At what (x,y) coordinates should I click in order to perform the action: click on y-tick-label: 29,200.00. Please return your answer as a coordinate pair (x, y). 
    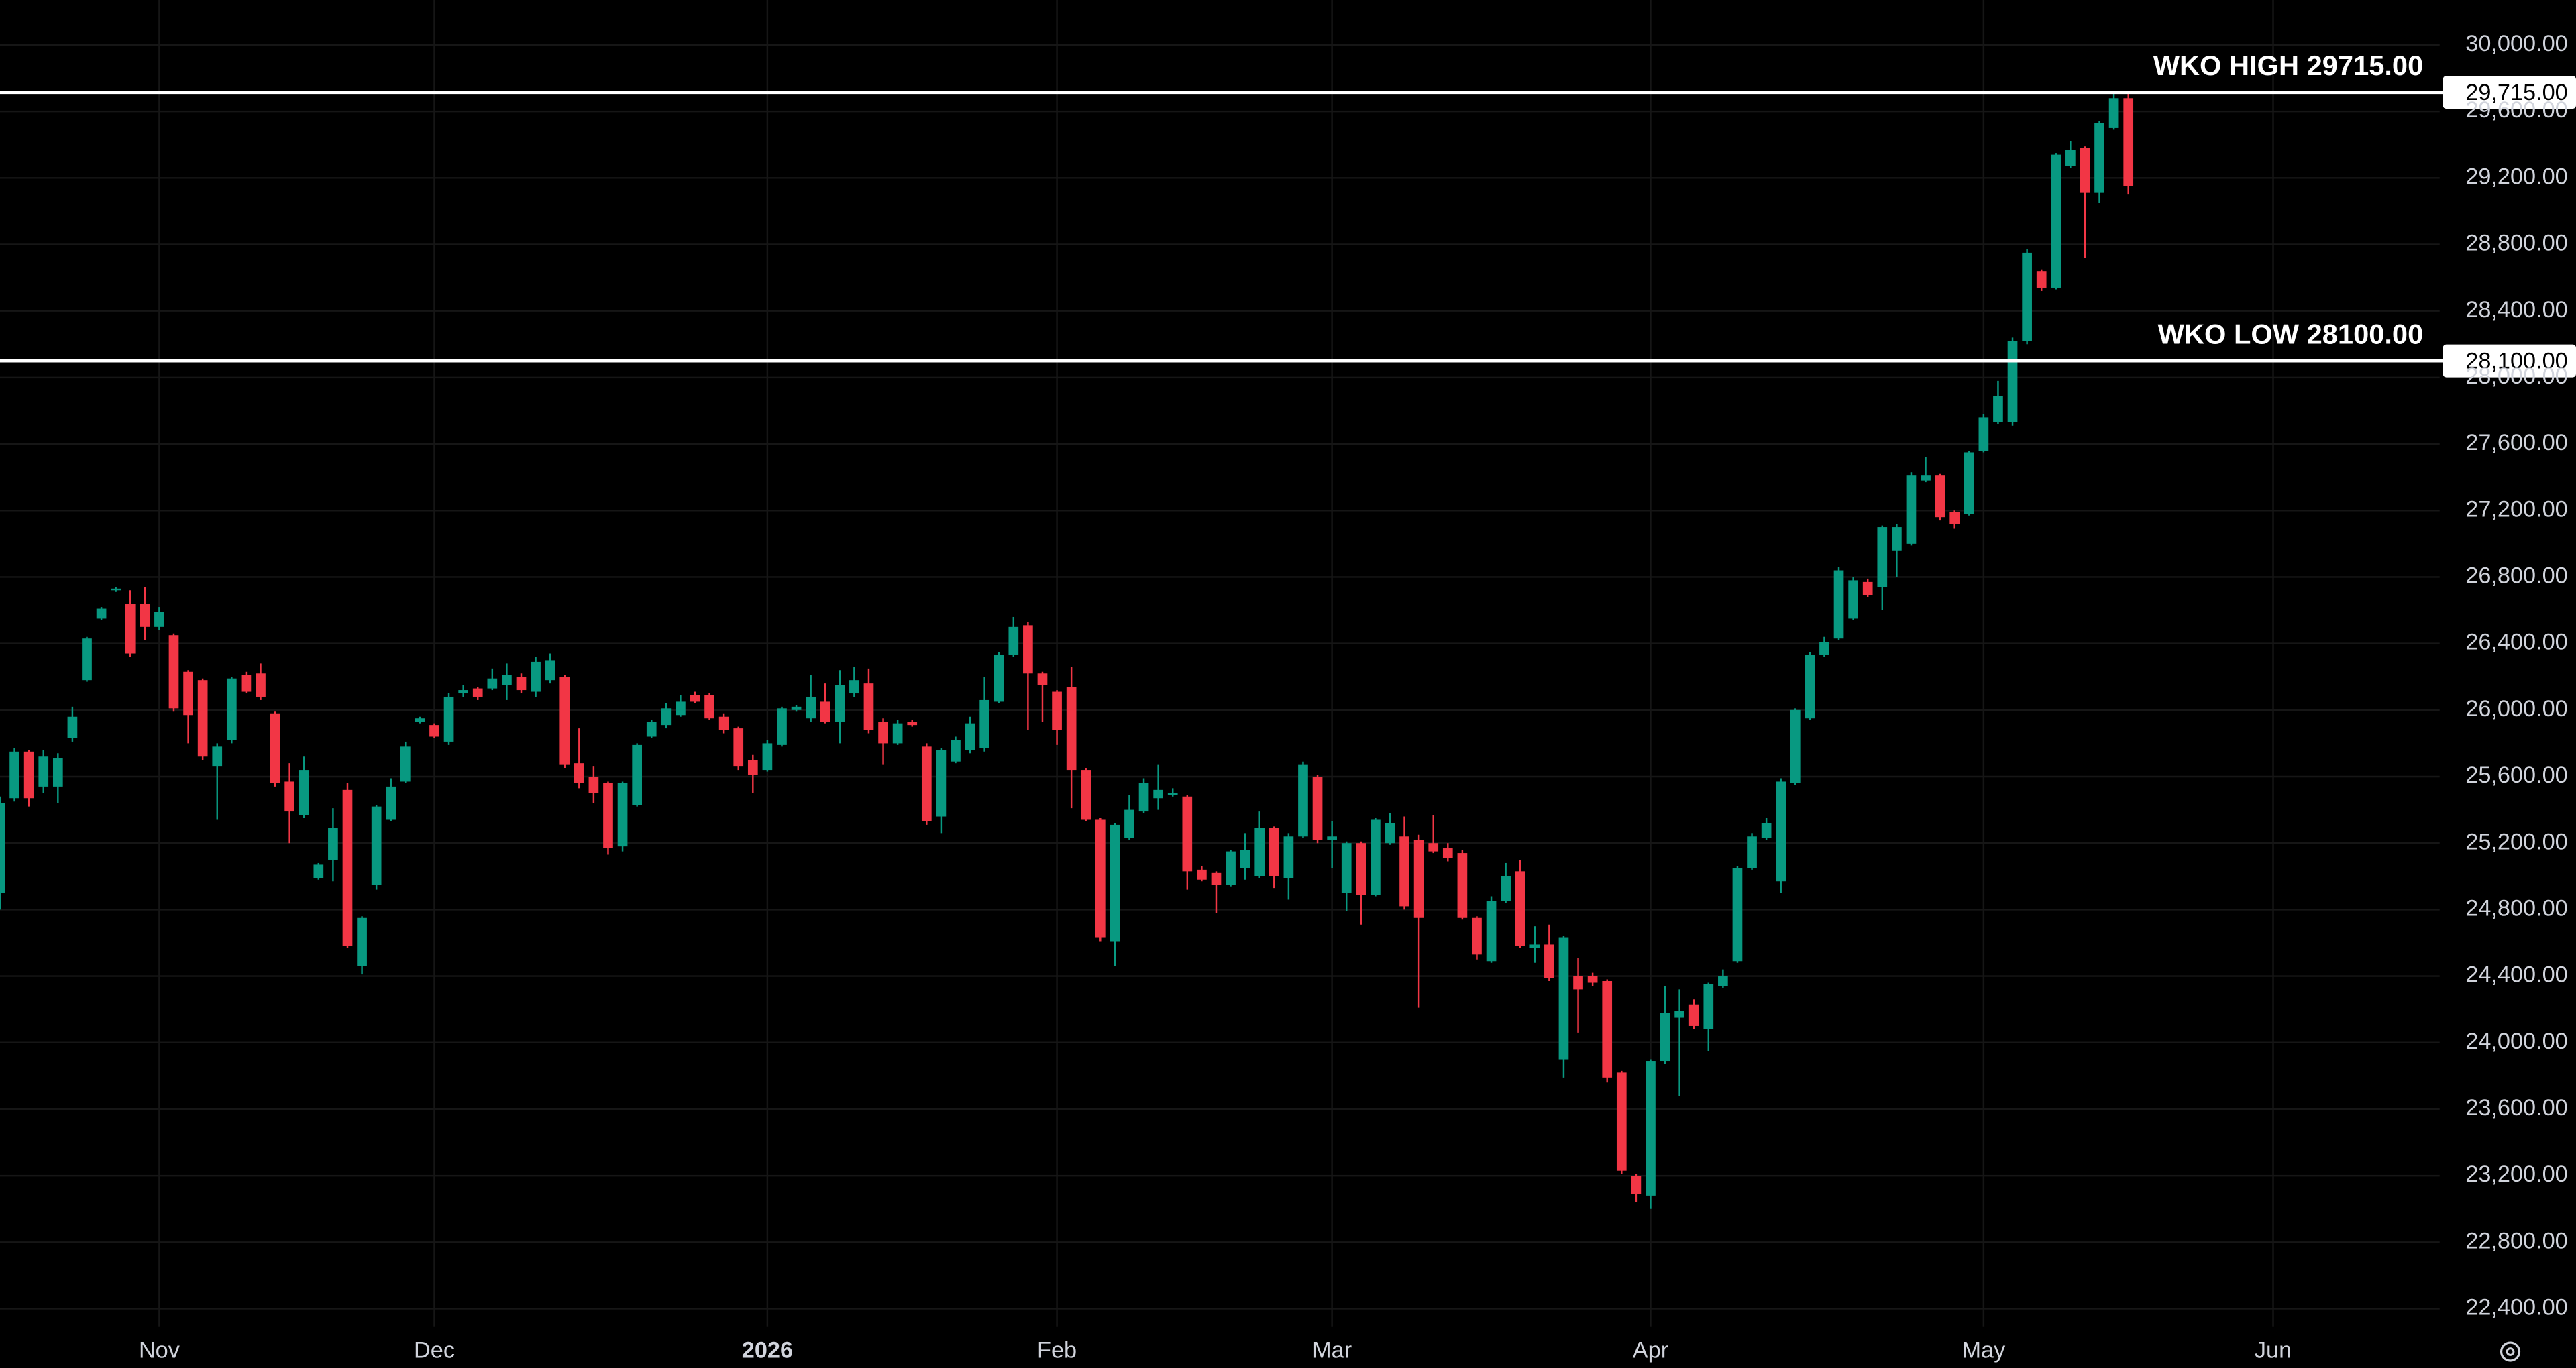
    Looking at the image, I should click on (2516, 176).